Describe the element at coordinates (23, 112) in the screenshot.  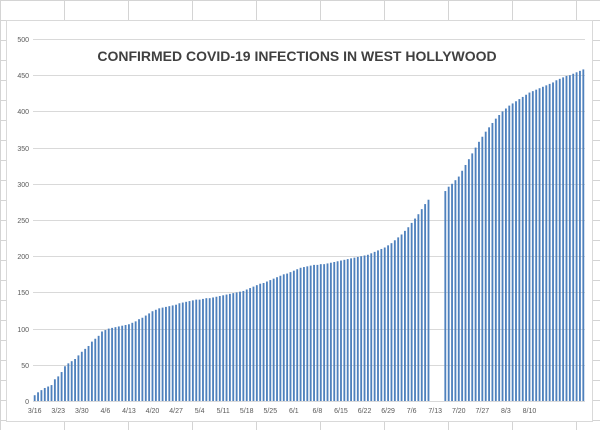
I see `y-tick-label: 400` at that location.